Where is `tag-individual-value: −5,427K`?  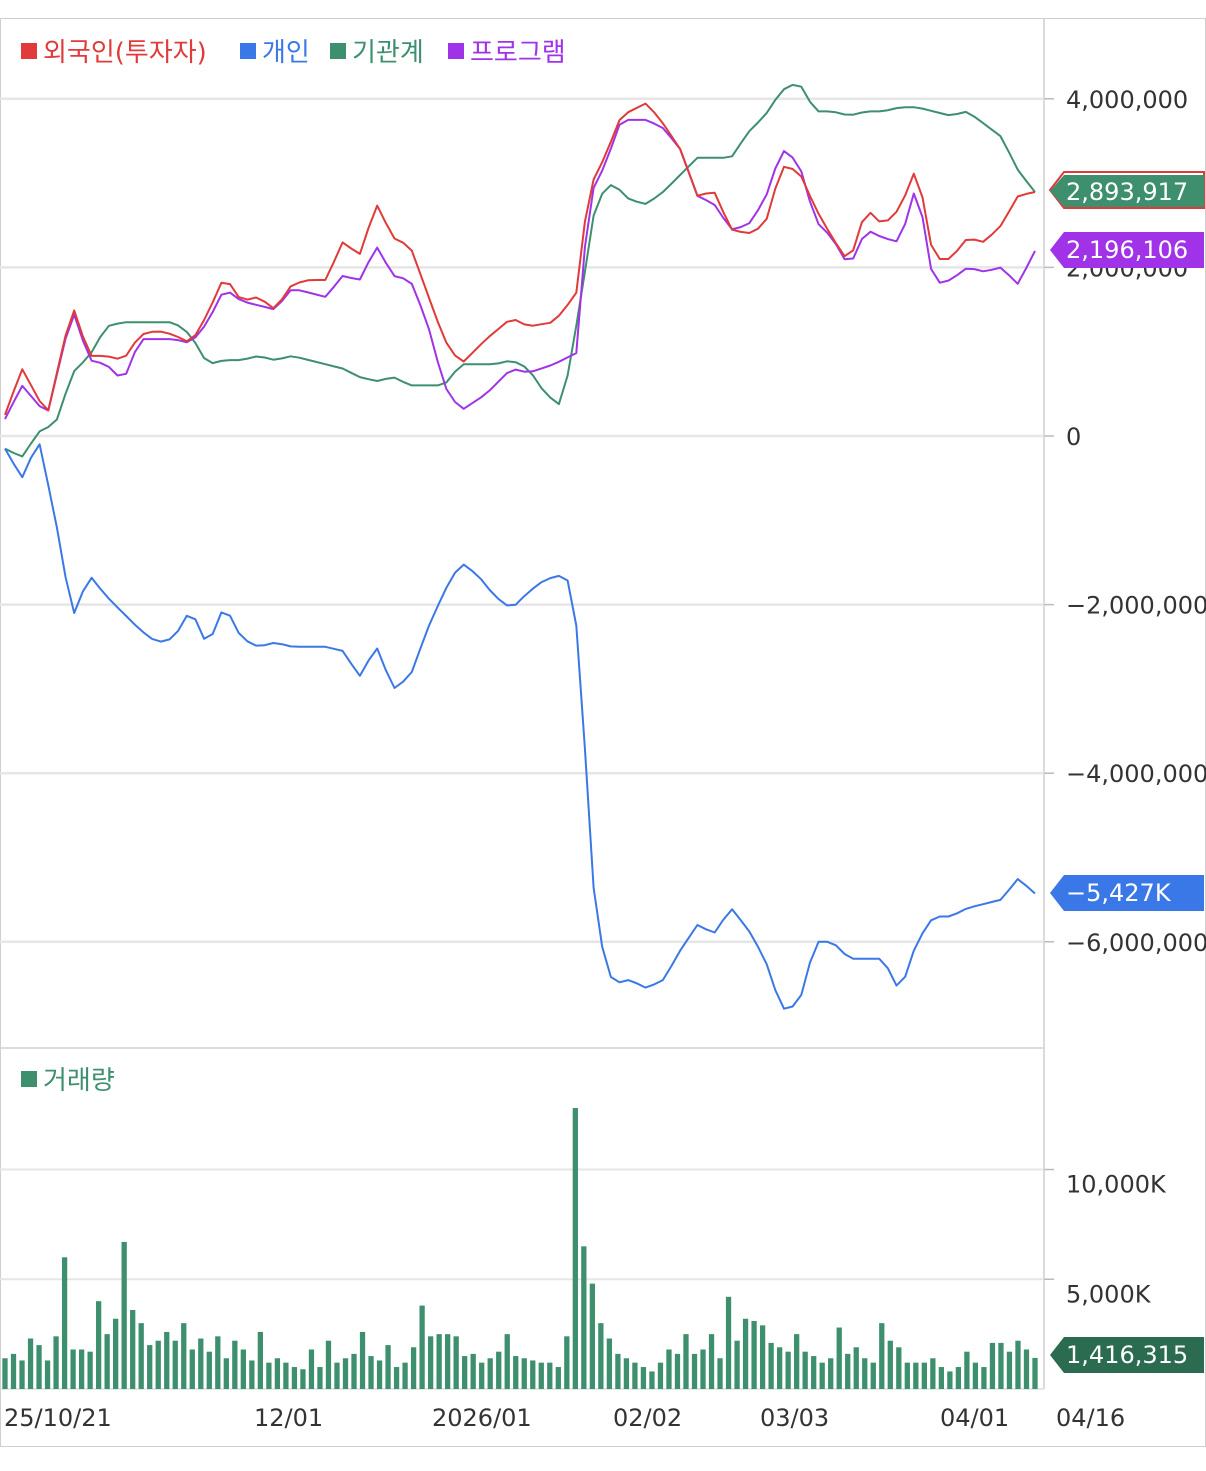 tag-individual-value: −5,427K is located at coordinates (1119, 893).